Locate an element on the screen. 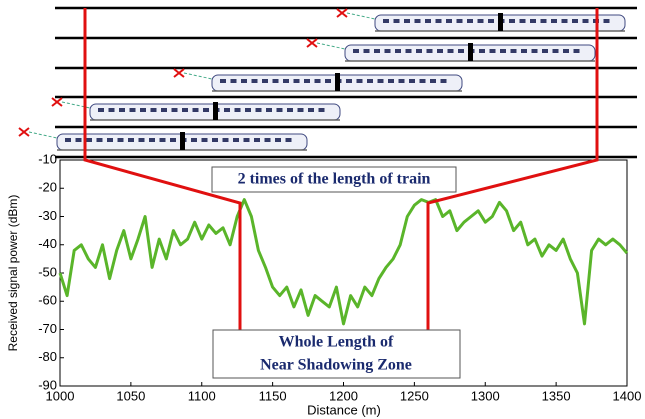 Image resolution: width=645 pixels, height=419 pixels. y-tick-label: -40 is located at coordinates (47, 243).